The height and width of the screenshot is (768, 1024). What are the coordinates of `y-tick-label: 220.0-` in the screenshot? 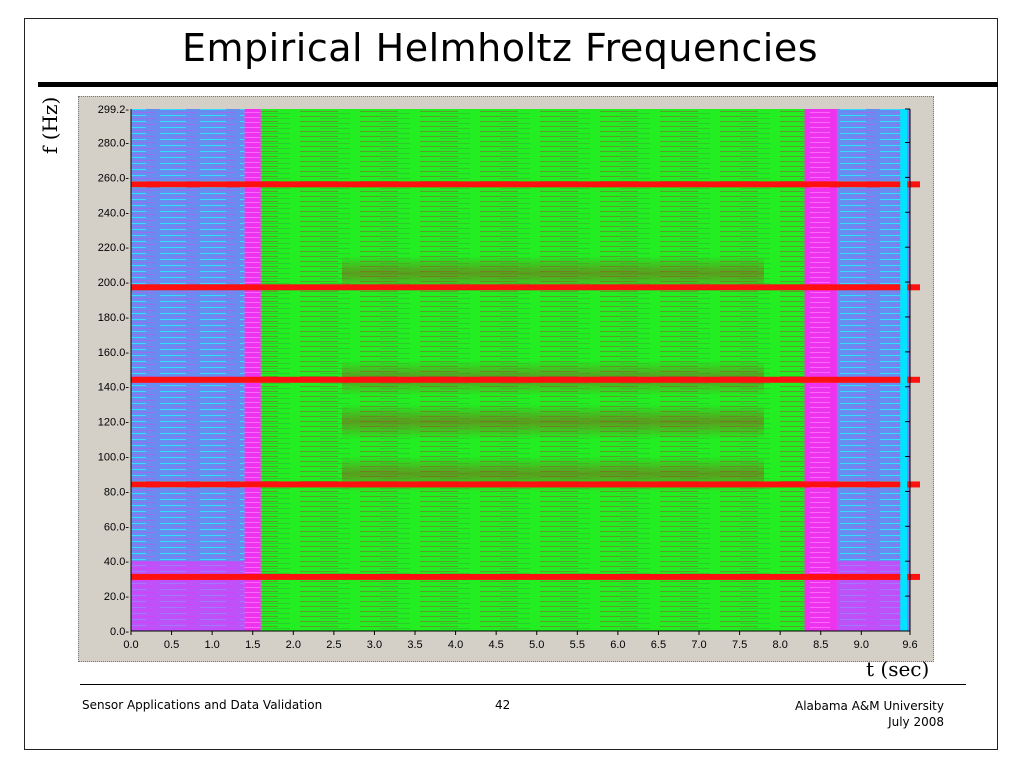 It's located at (114, 248).